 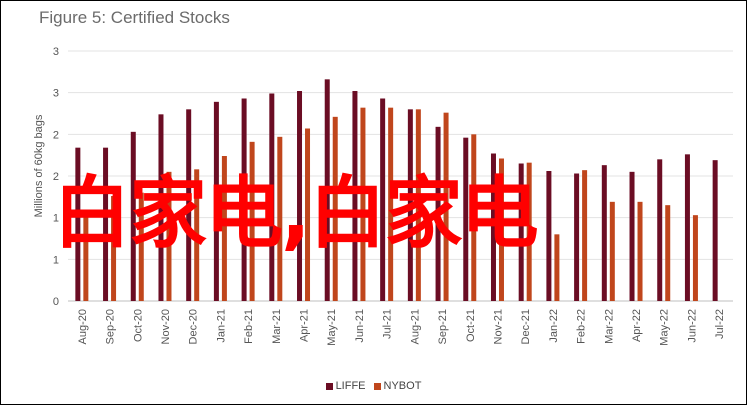 I want to click on legend-item-liffe: LIFFE, so click(x=345, y=386).